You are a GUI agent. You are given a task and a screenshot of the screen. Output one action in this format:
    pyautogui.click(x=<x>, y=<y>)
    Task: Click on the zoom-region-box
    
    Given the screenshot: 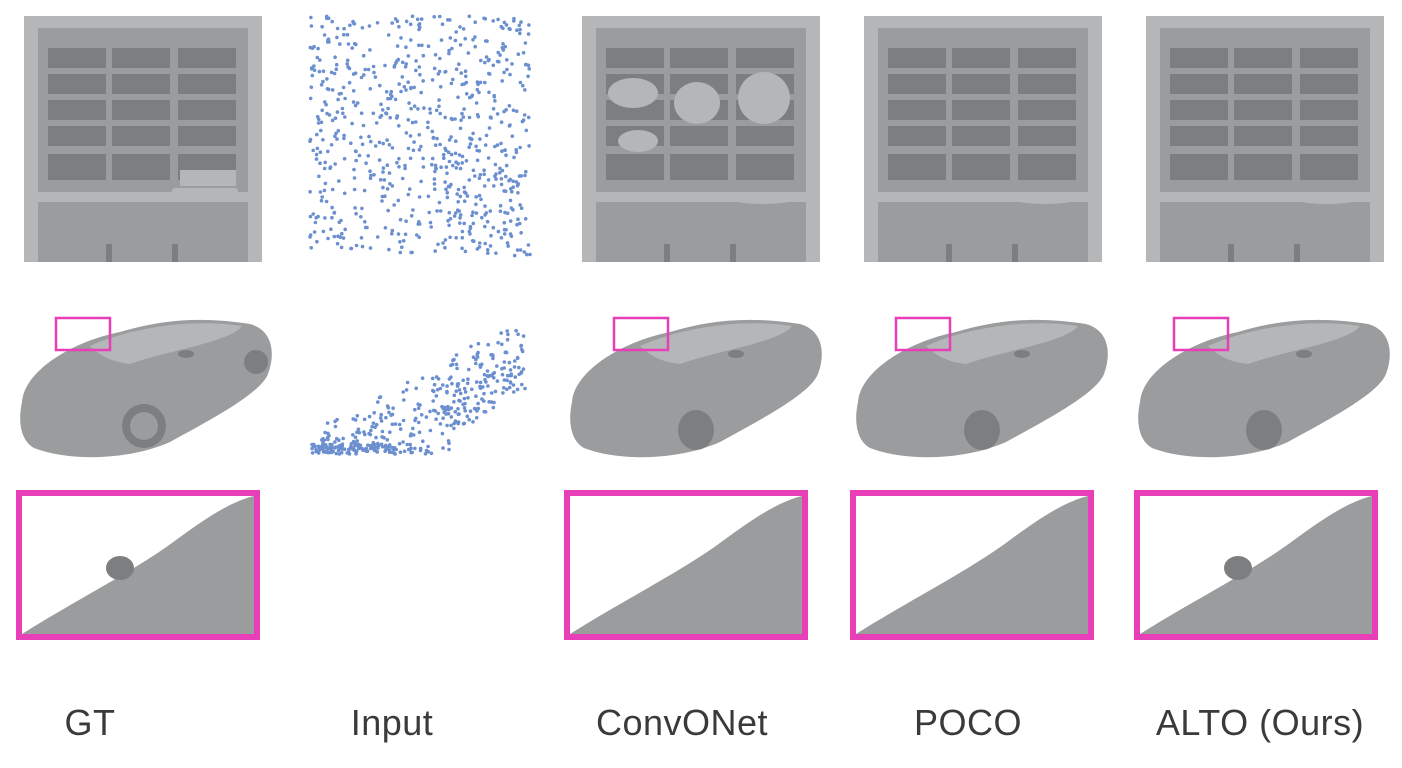 What is the action you would take?
    pyautogui.click(x=1201, y=334)
    